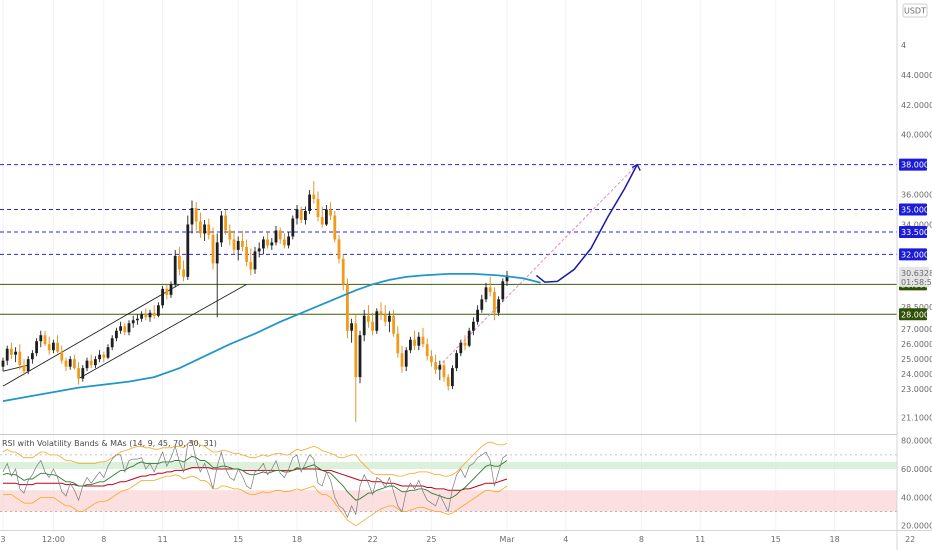  I want to click on rsi-tick-label: 40.0000, so click(916, 497).